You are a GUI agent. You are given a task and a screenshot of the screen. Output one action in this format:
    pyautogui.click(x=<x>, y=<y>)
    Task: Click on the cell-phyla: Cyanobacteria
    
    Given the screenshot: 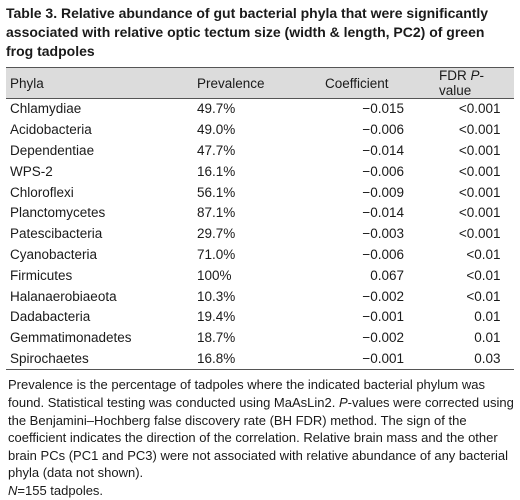 What is the action you would take?
    pyautogui.click(x=54, y=254)
    